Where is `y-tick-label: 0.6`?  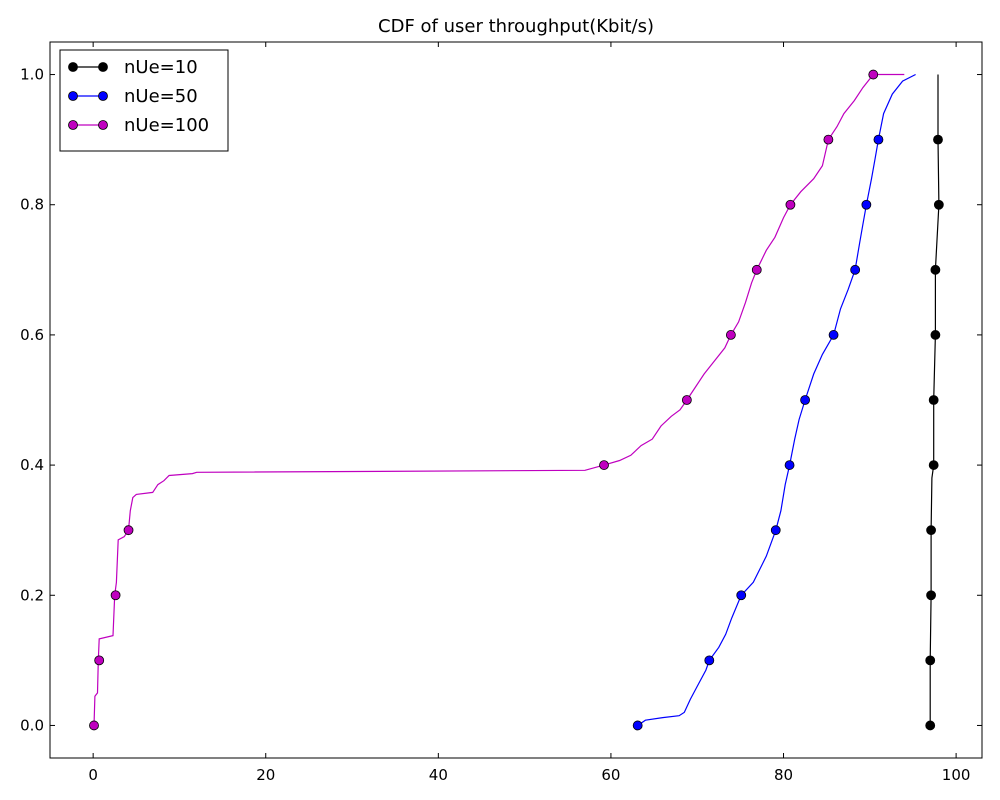
y-tick-label: 0.6 is located at coordinates (32, 335).